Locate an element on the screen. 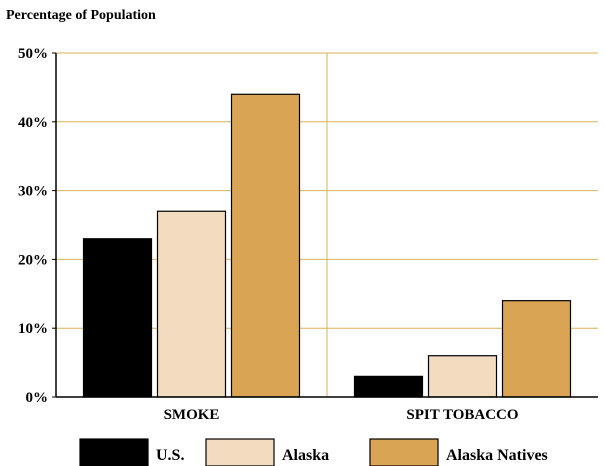  legend-label: U.S. is located at coordinates (170, 455).